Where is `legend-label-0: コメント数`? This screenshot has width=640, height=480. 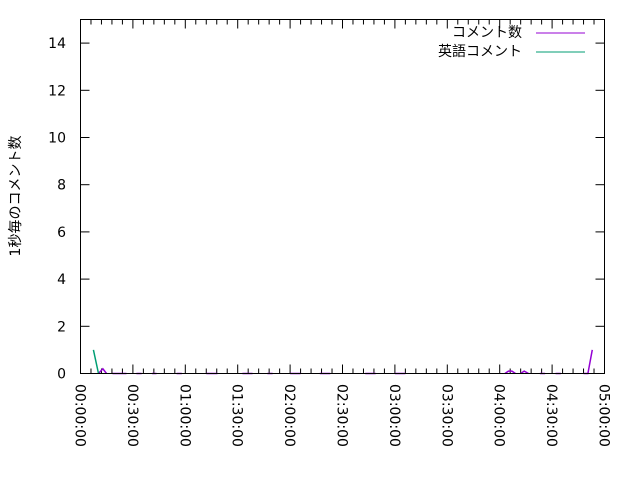
legend-label-0: コメント数 is located at coordinates (487, 33).